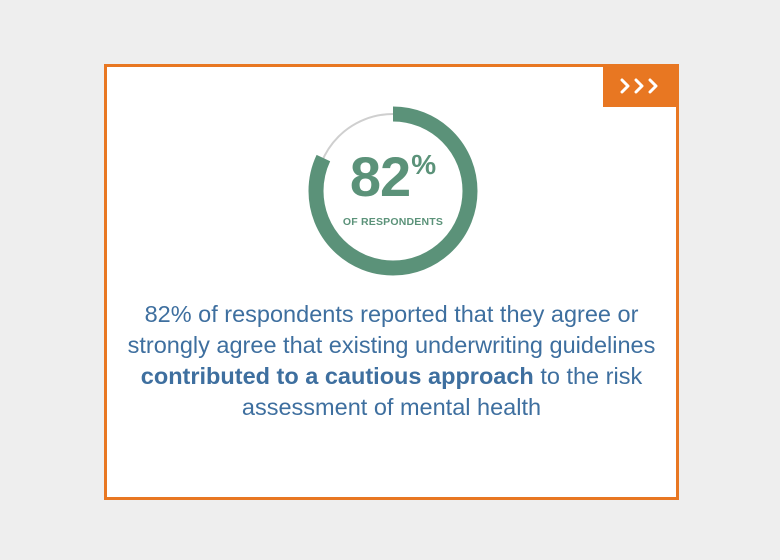  Describe the element at coordinates (442, 391) in the screenshot. I see `summary-text-part2: to the risk assessment of mental health` at that location.